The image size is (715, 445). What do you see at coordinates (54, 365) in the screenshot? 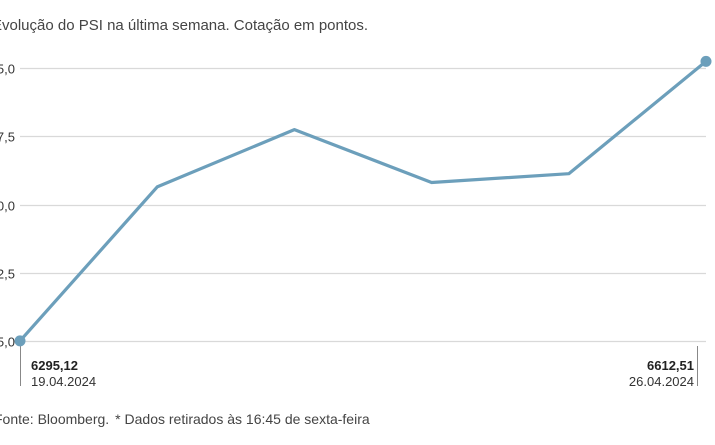
I see `annotation-value: 6295,12` at bounding box center [54, 365].